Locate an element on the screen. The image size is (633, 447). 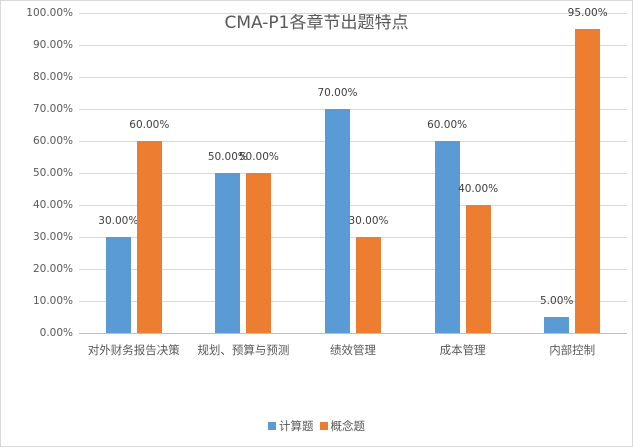
y-tick-label: 30.00% is located at coordinates (52, 237).